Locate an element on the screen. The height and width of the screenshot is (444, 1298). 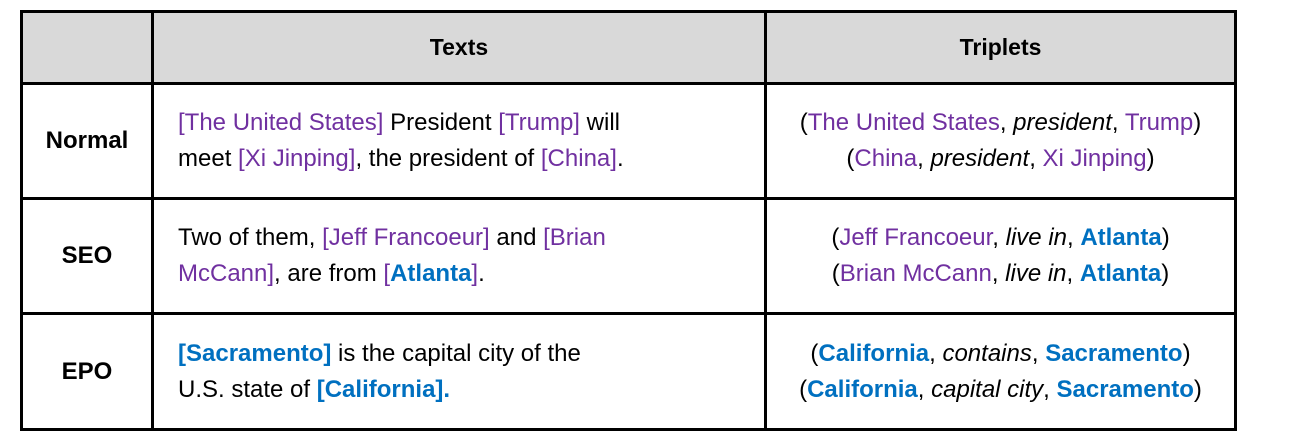
triplet-object: Trump is located at coordinates (1159, 122).